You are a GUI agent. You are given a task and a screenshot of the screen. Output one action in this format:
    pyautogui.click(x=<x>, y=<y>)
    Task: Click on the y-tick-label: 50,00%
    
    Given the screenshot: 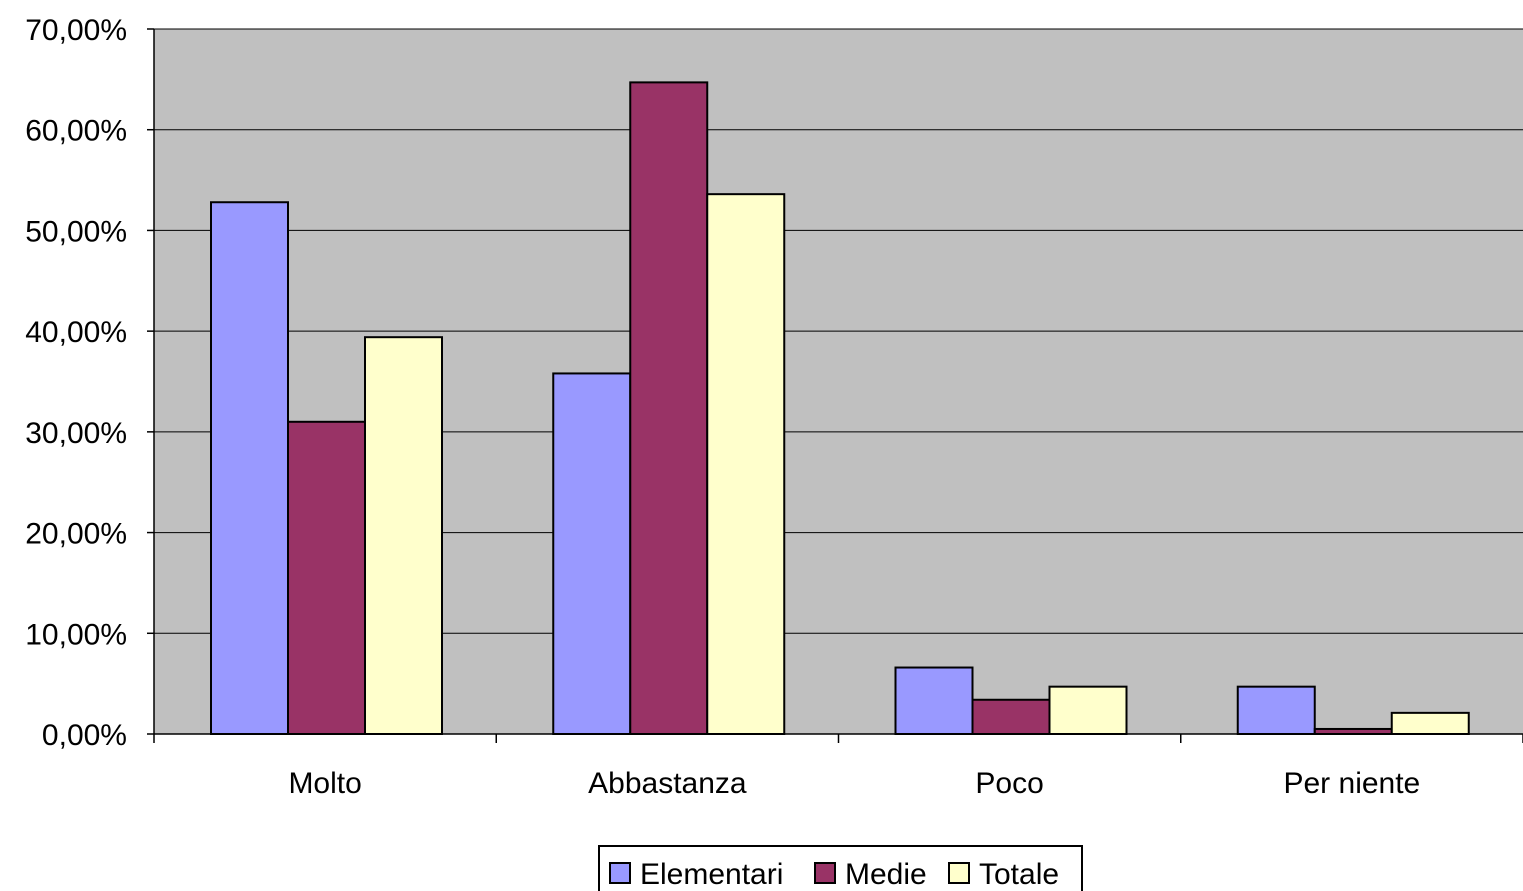 What is the action you would take?
    pyautogui.click(x=76, y=231)
    